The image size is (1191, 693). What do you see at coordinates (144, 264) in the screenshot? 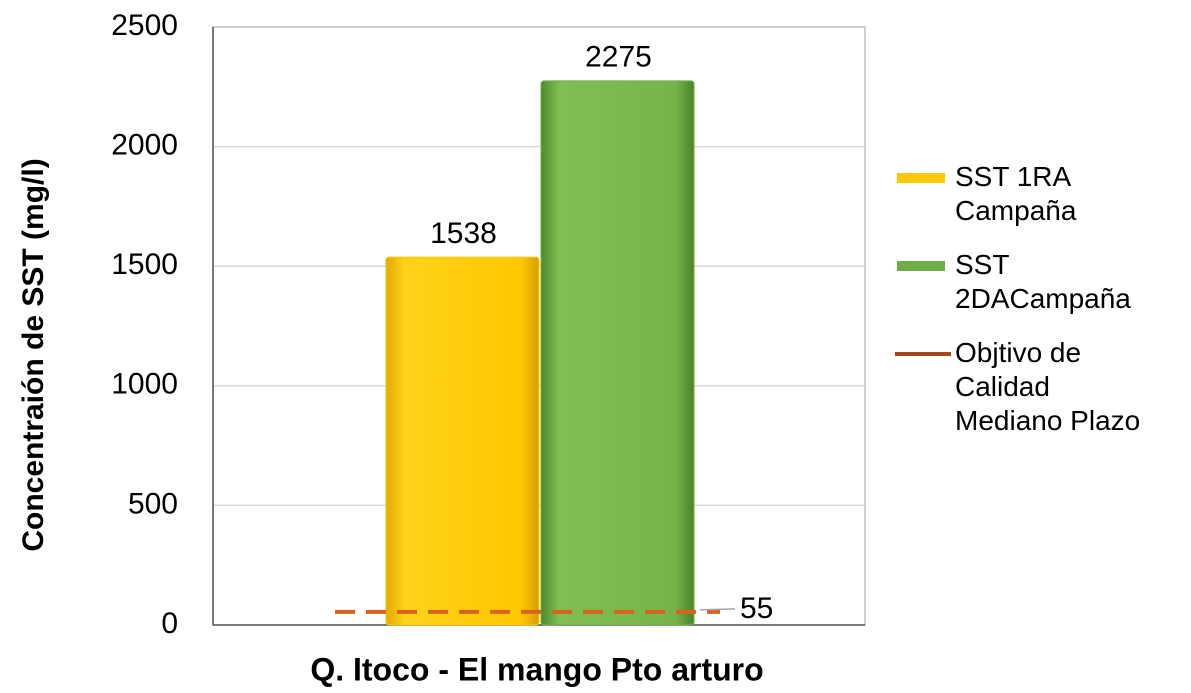
I see `y-tick-label: 1500` at bounding box center [144, 264].